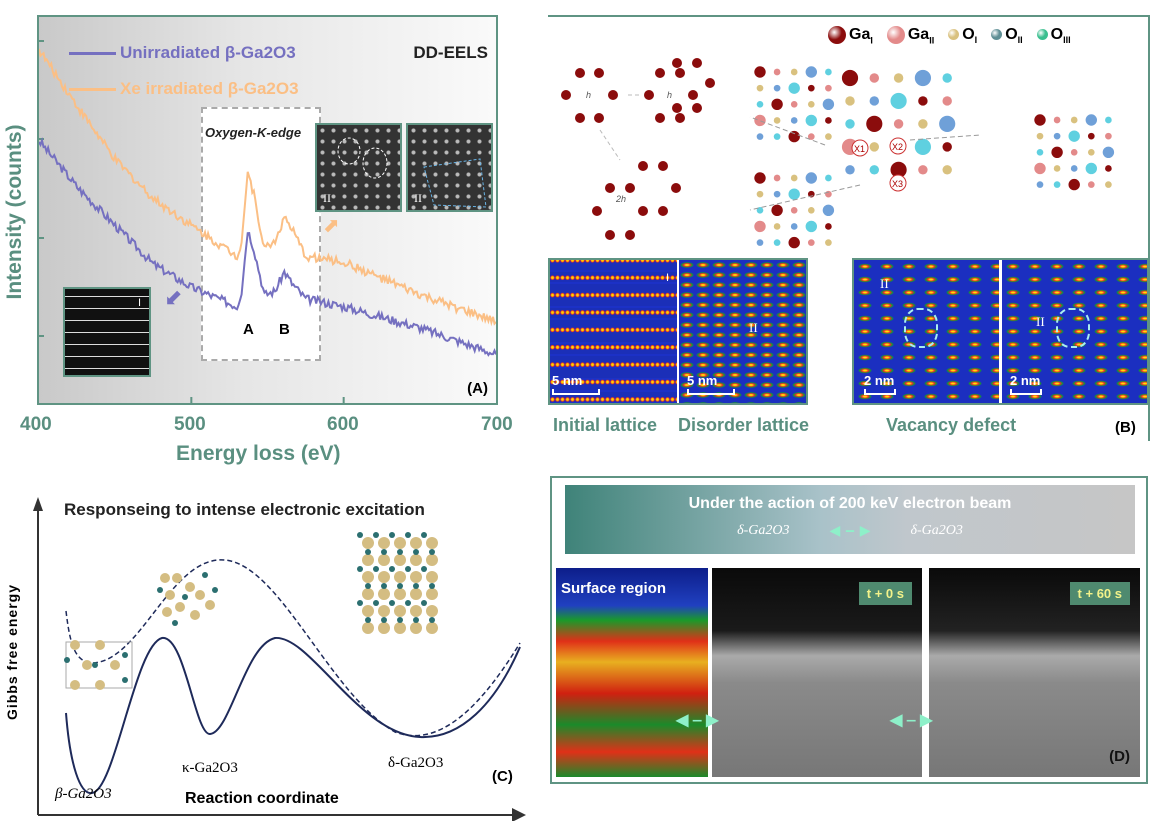 The image size is (1151, 821). What do you see at coordinates (911, 720) in the screenshot?
I see `bidirectional-arrow-icon: ◀ ‒ ▶` at bounding box center [911, 720].